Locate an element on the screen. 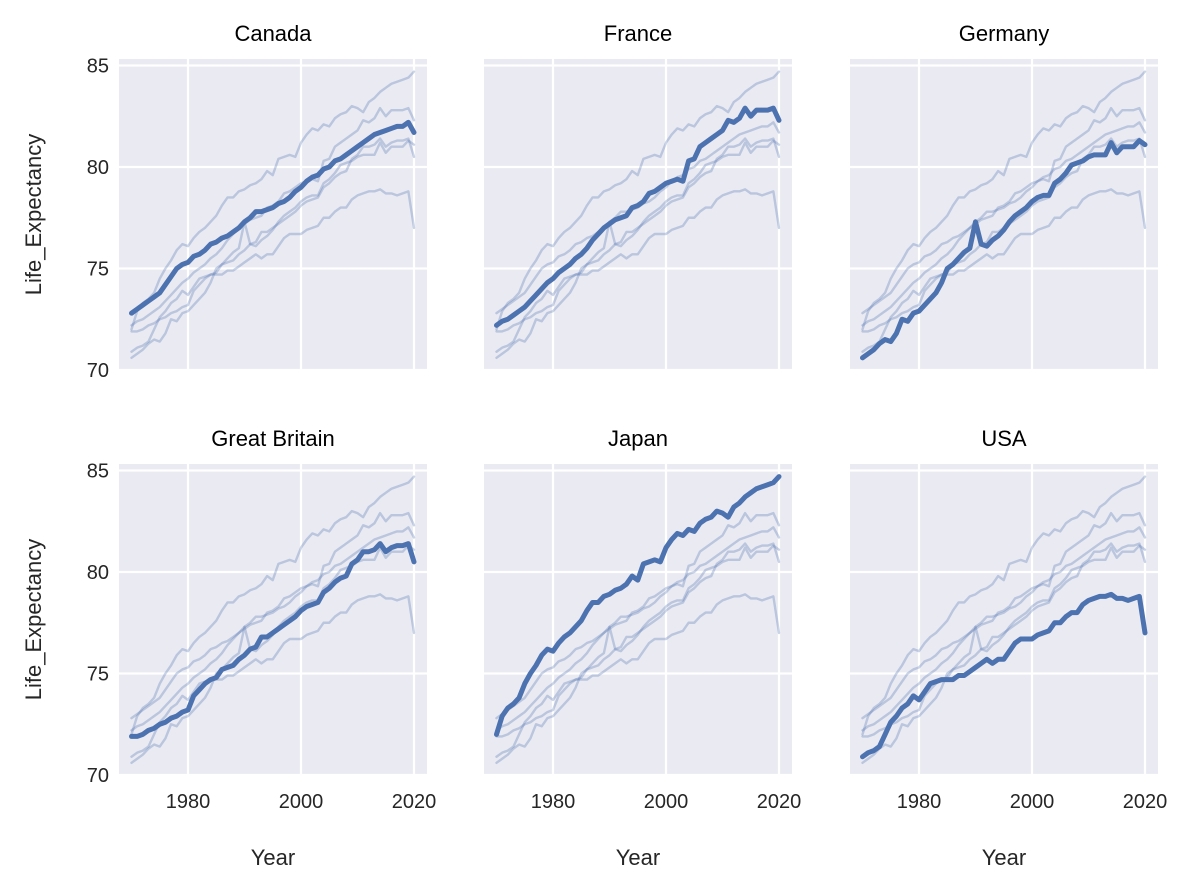 The width and height of the screenshot is (1196, 890). highlight-line-canada is located at coordinates (273, 217).